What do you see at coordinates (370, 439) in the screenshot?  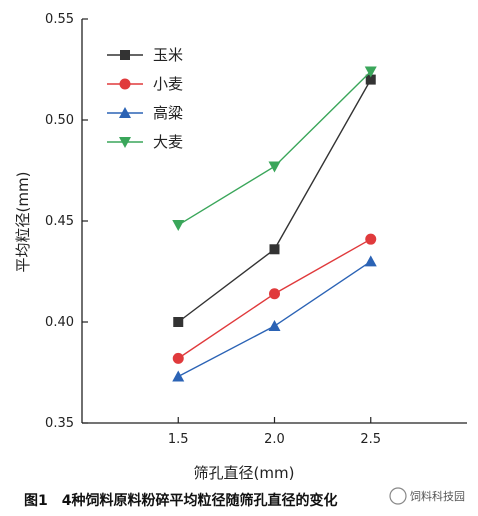 I see `x-tick-label: 2.5` at bounding box center [370, 439].